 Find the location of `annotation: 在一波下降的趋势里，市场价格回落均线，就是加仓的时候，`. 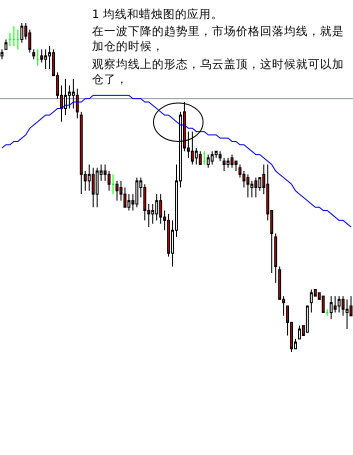

annotation: 在一波下降的趋势里，市场价格回落均线，就是加仓的时候， is located at coordinates (218, 38).